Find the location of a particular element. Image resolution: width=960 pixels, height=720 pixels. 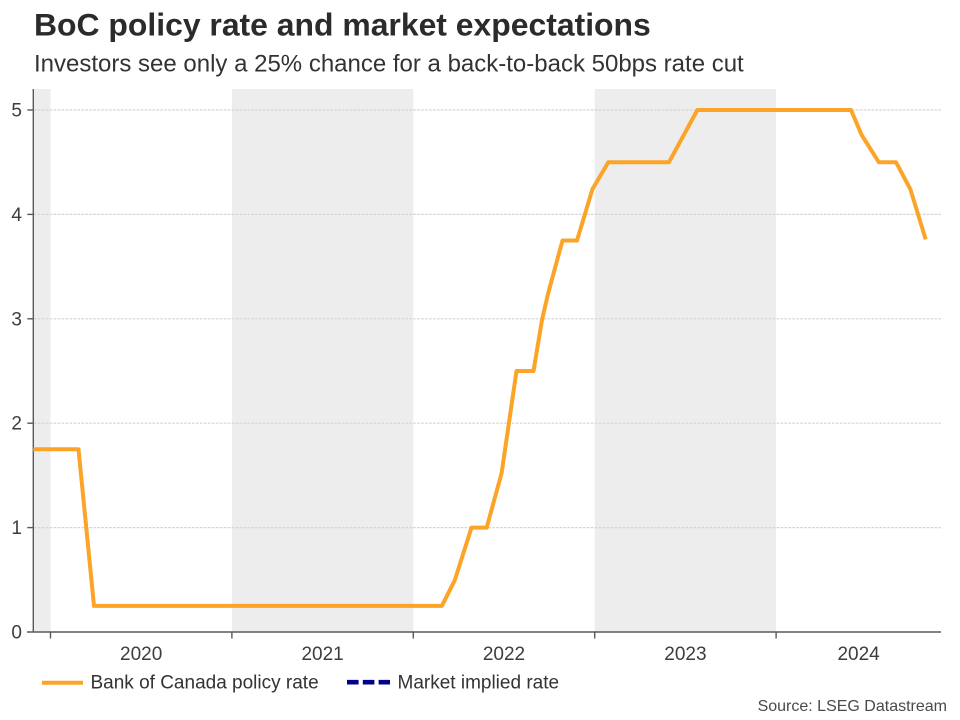

svg-text: 2021 is located at coordinates (322, 654).